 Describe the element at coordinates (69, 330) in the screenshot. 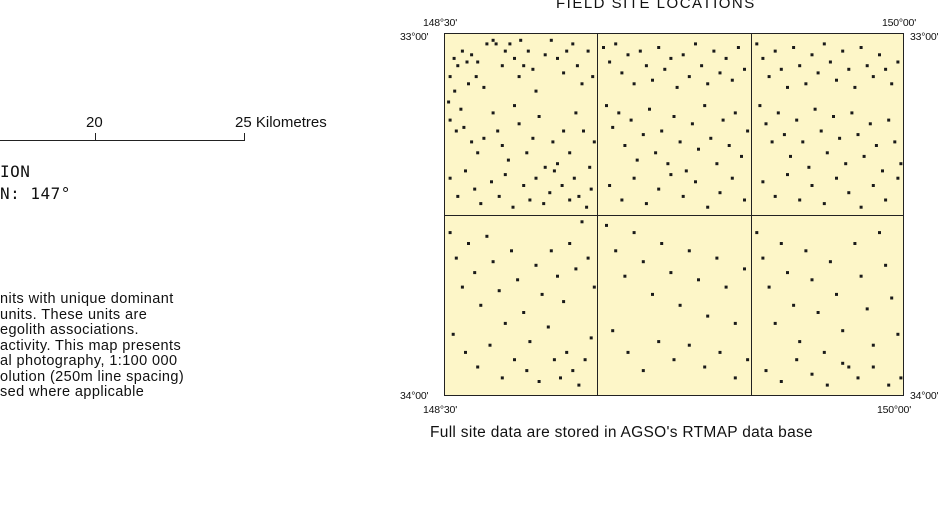

I see `note-line: egolith associations.` at that location.